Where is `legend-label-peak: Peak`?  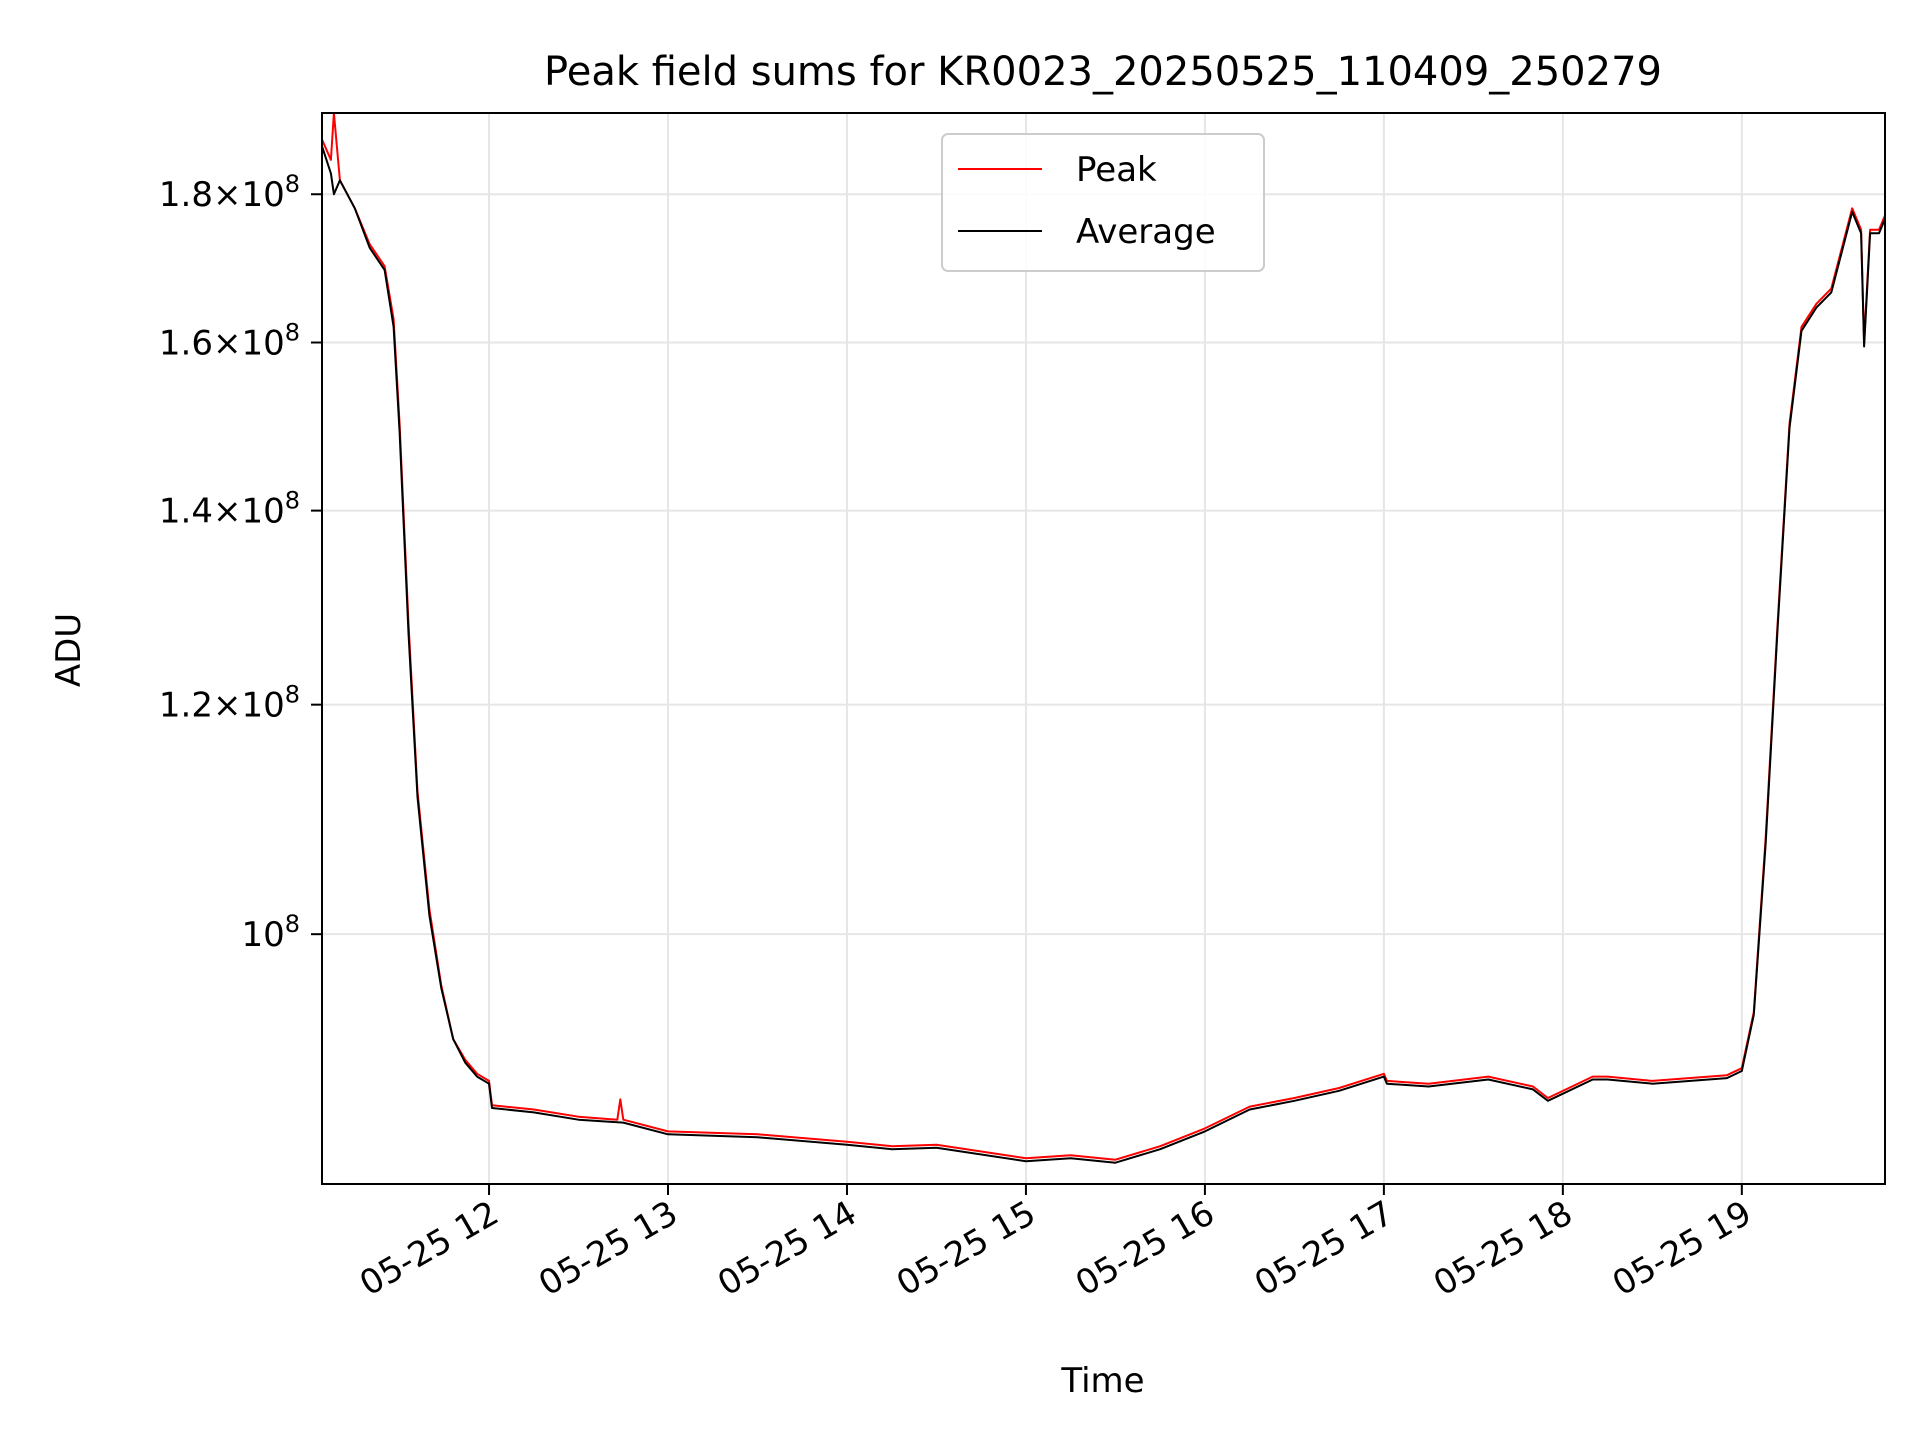 legend-label-peak: Peak is located at coordinates (1116, 170).